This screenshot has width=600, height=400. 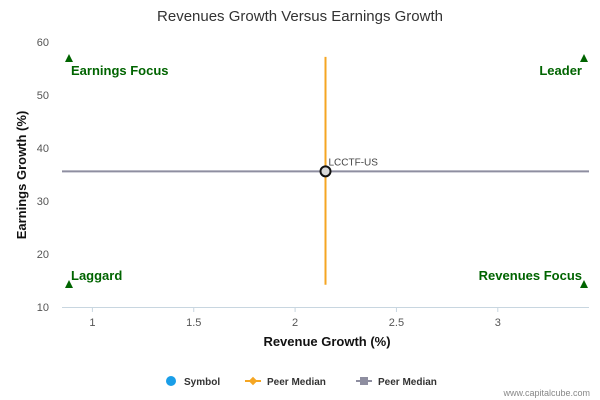 I want to click on quadrant-marker-bottom-right, so click(x=584, y=284).